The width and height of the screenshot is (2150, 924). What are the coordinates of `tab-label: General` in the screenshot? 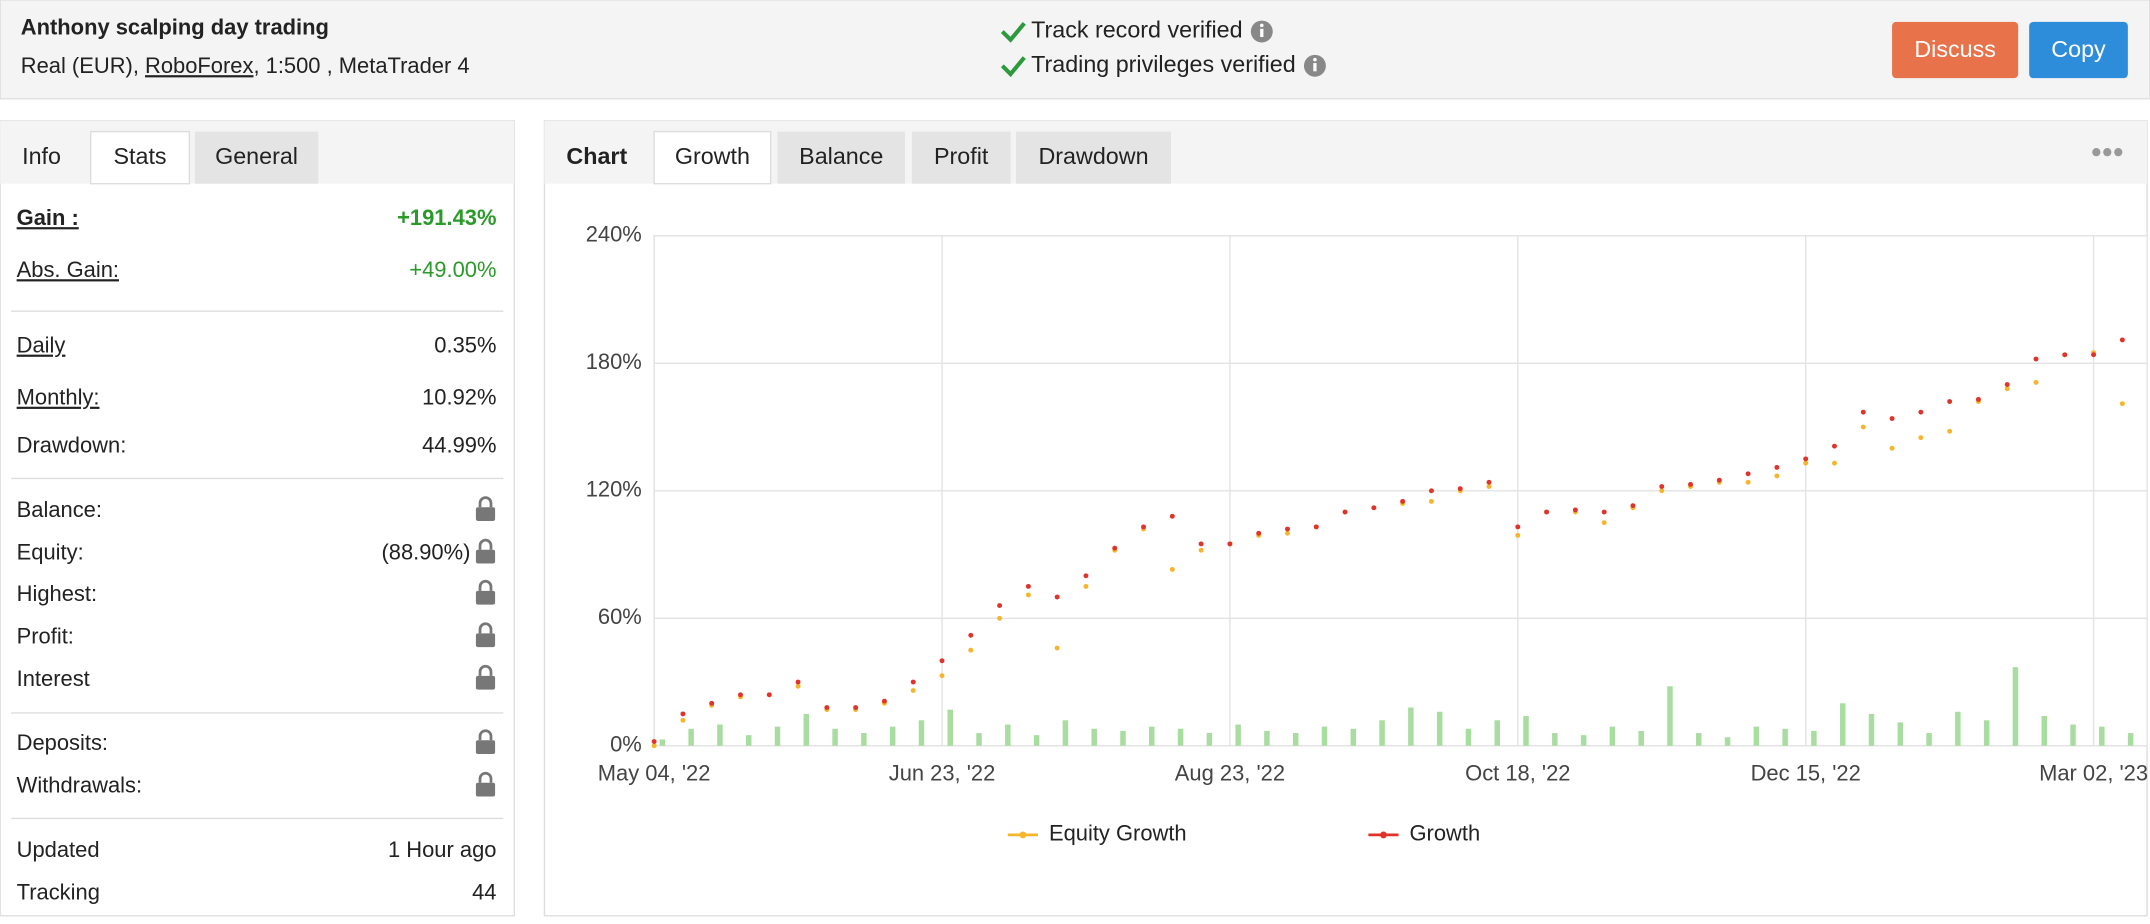 It's located at (256, 156).